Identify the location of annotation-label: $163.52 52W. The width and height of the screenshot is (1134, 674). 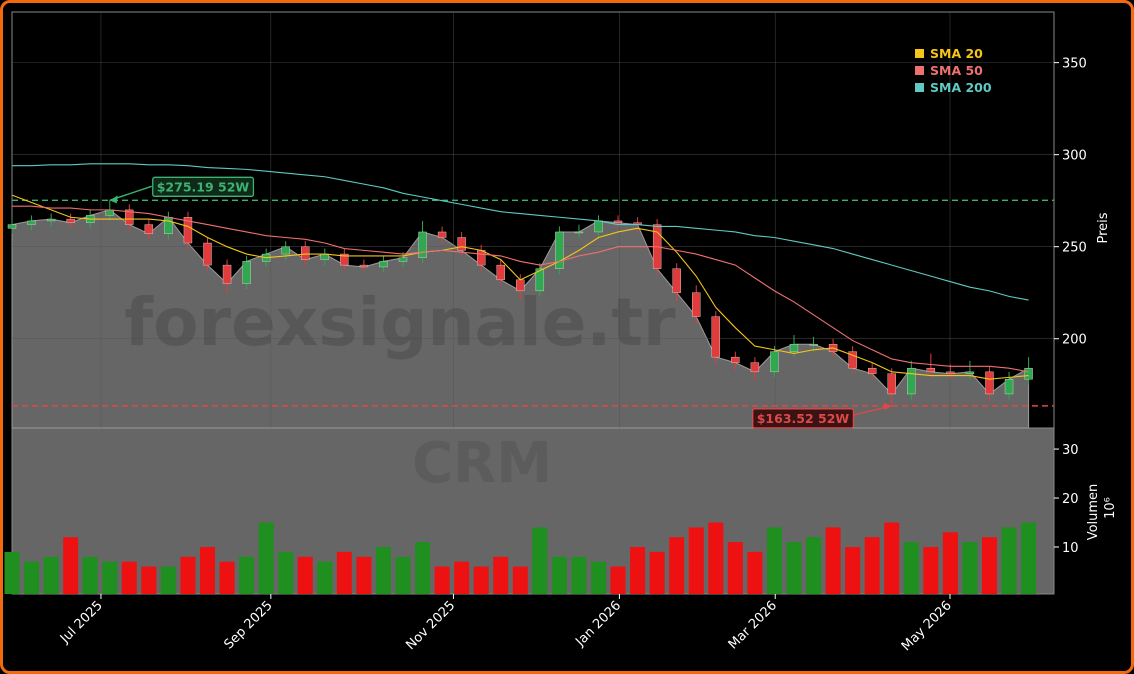
(803, 418).